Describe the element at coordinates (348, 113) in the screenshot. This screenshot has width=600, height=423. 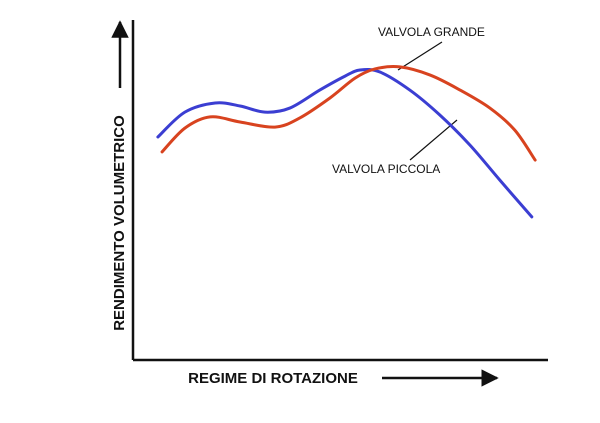
I see `line` at that location.